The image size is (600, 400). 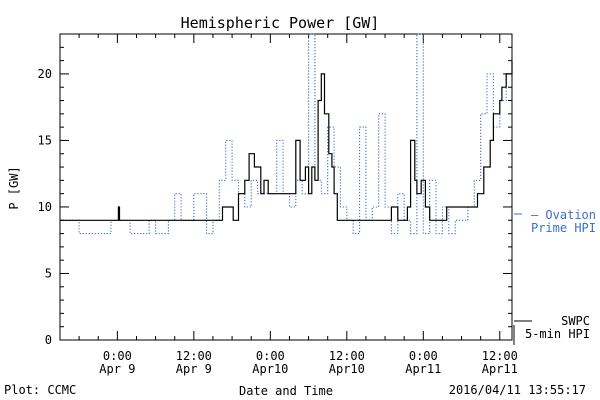 What do you see at coordinates (194, 369) in the screenshot?
I see `x-tick-label-date-1: Apr 9` at bounding box center [194, 369].